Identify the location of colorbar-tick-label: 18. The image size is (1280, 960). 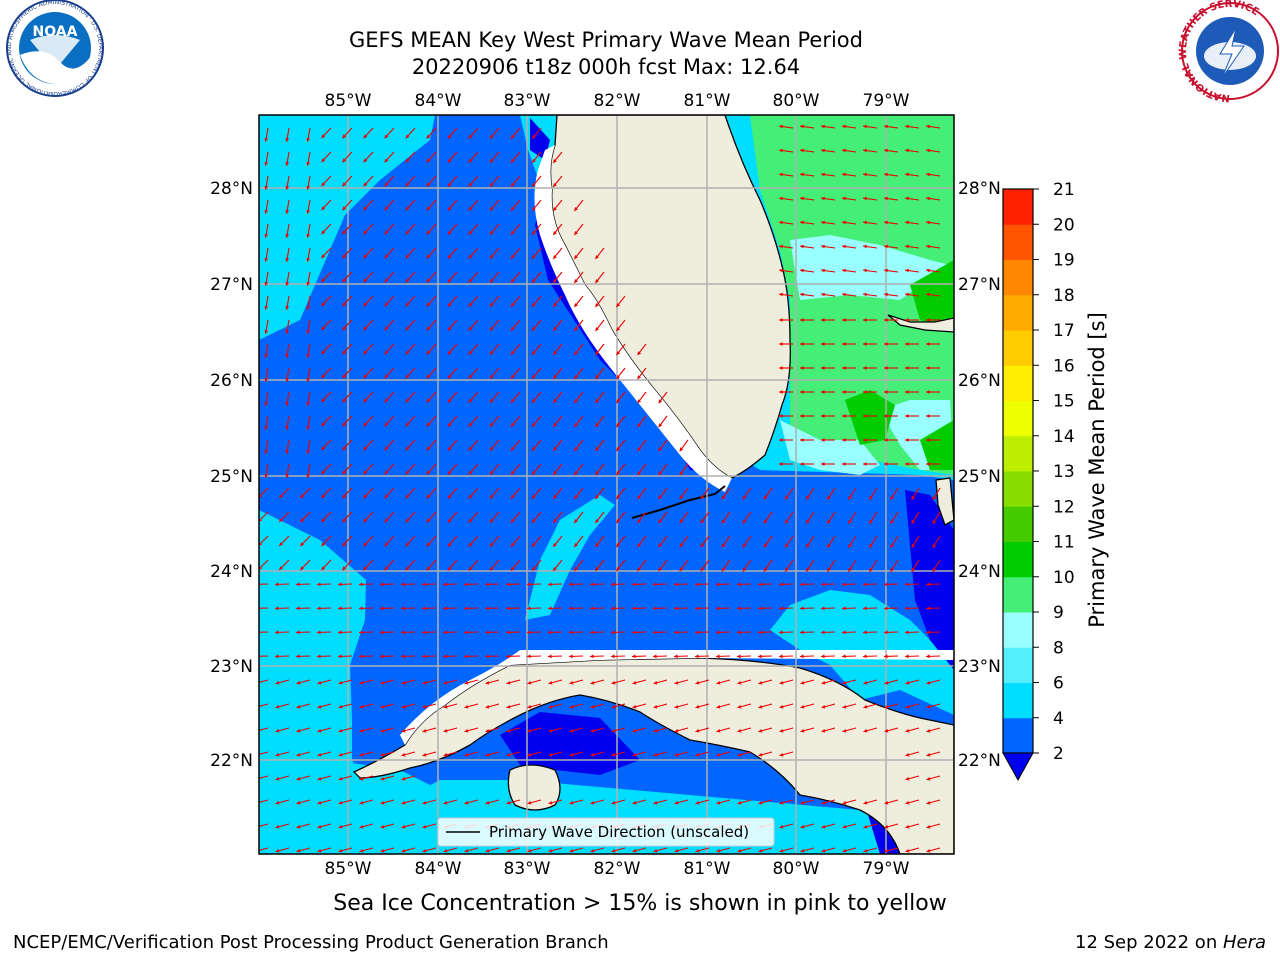
(1064, 296).